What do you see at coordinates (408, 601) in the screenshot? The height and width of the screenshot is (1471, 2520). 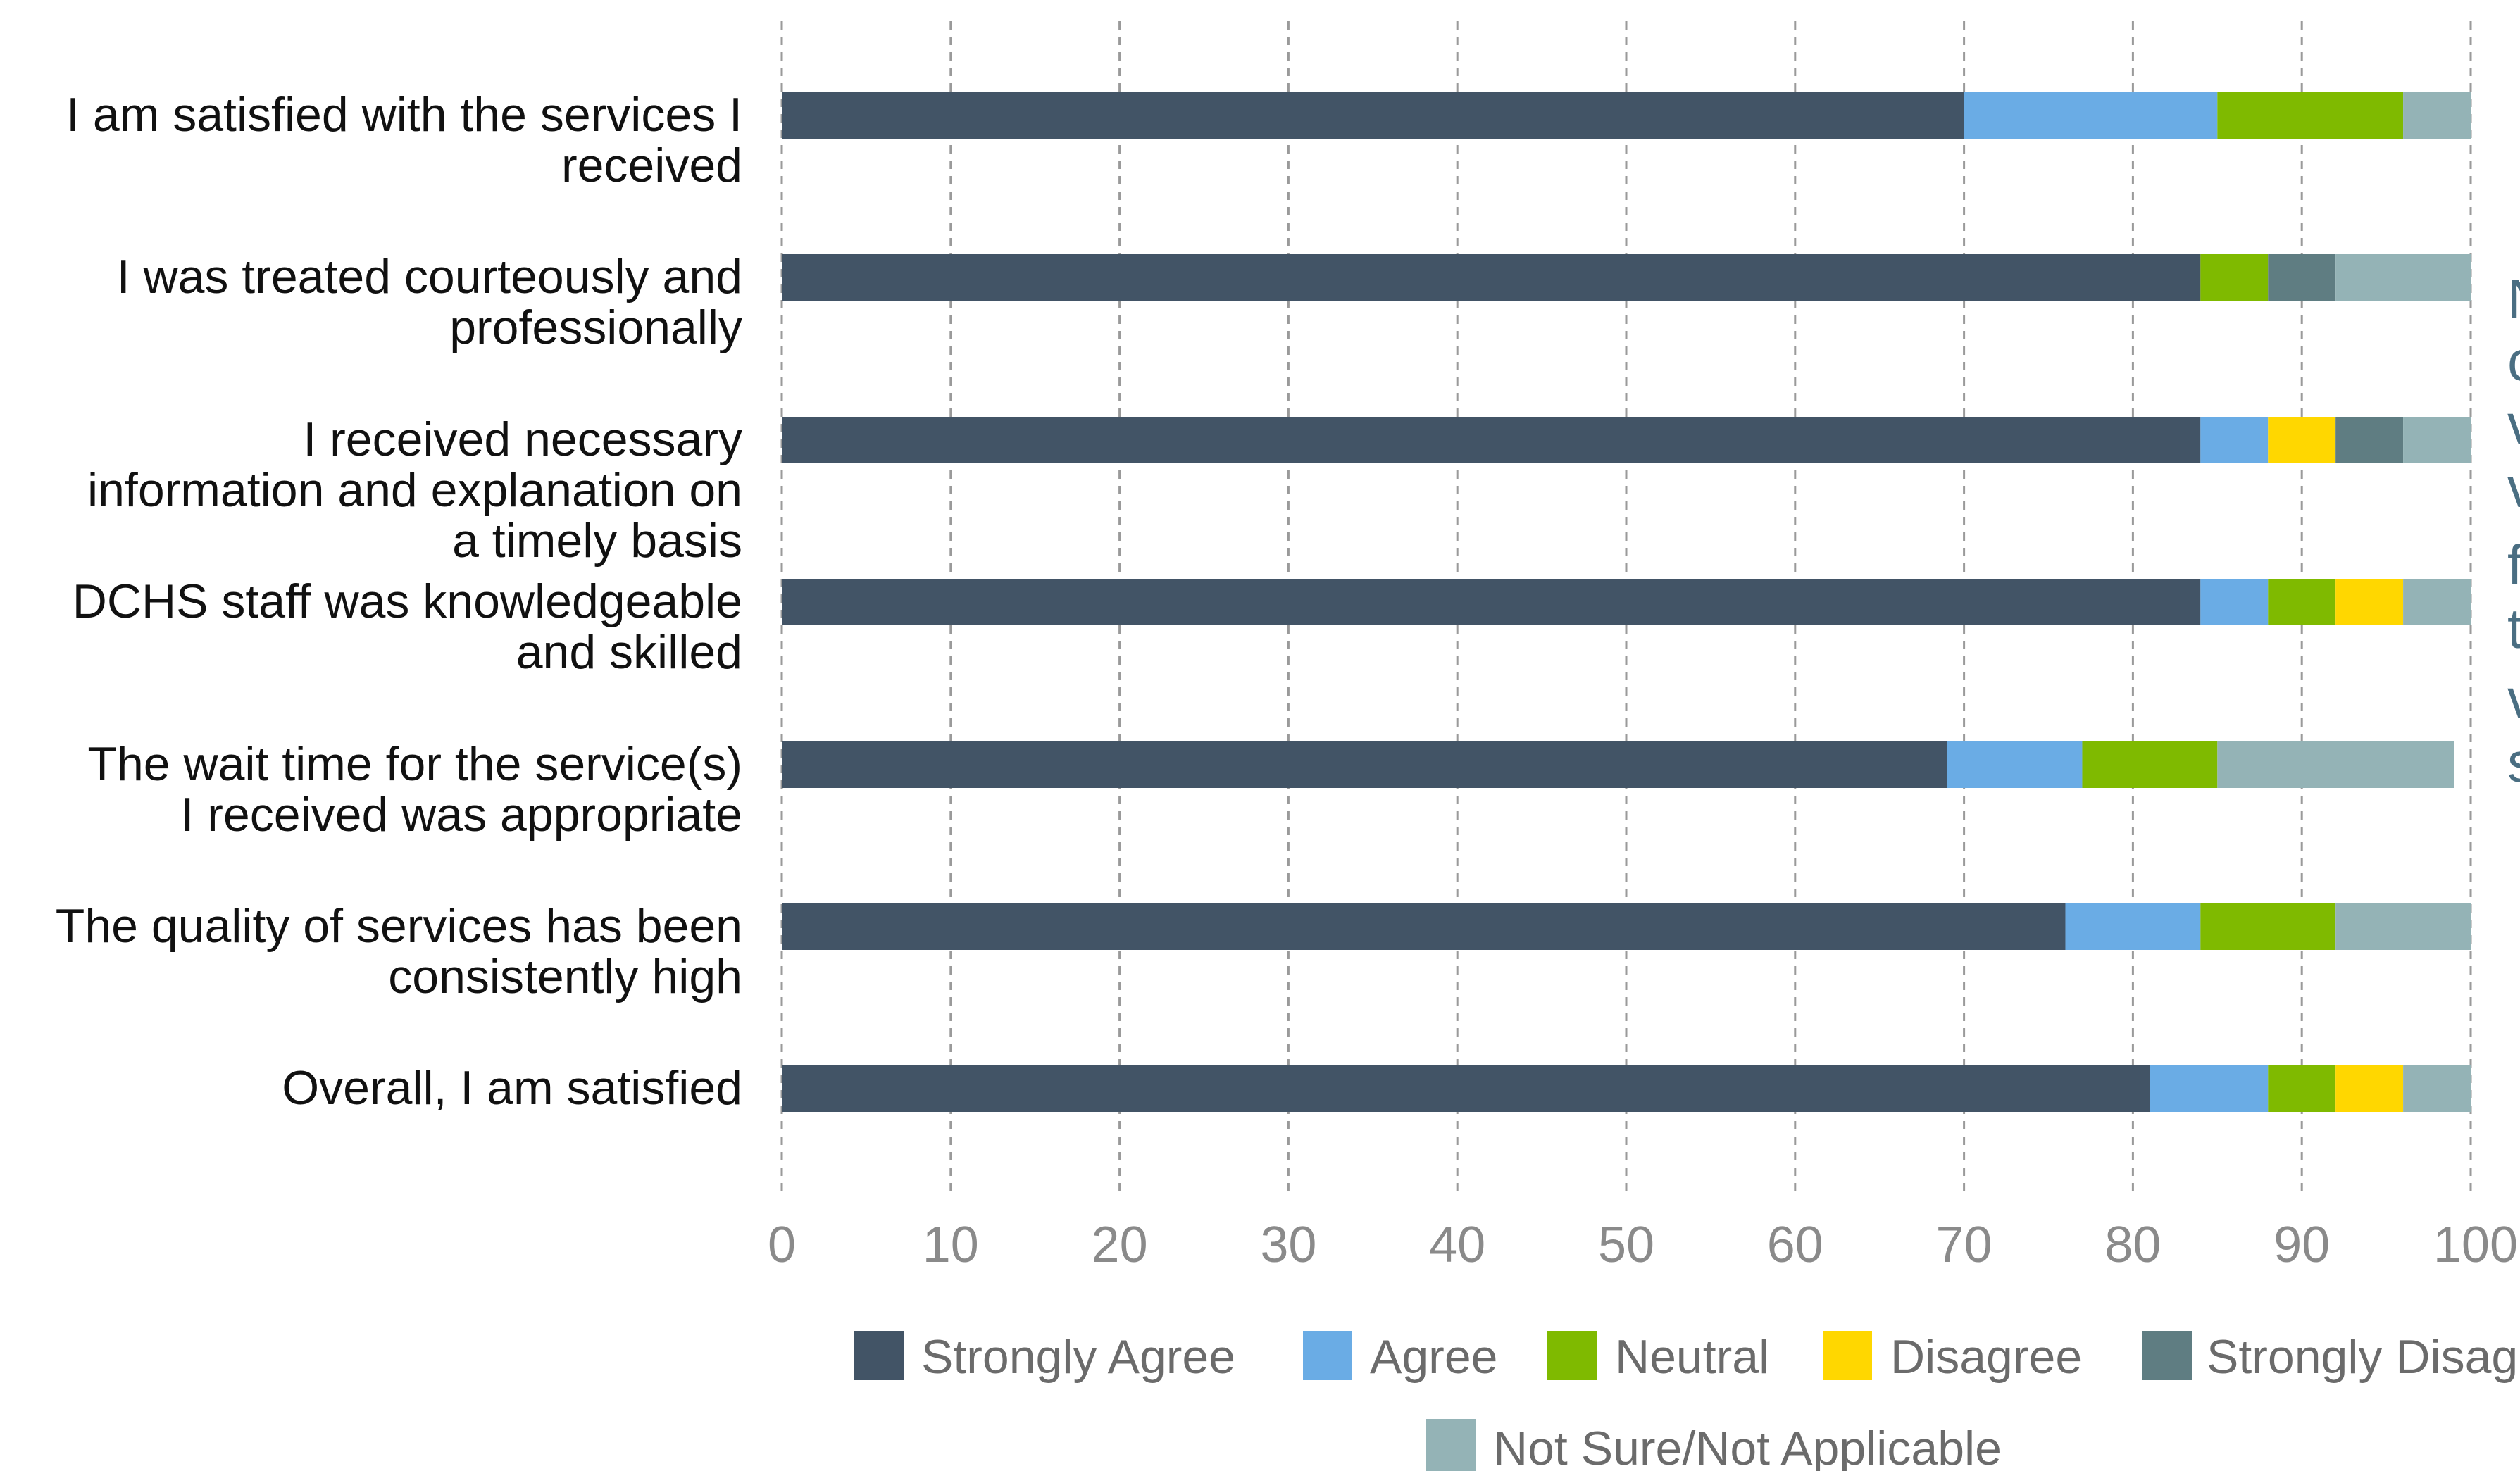 I see `category-label: DCHS staff was knowledgeable` at bounding box center [408, 601].